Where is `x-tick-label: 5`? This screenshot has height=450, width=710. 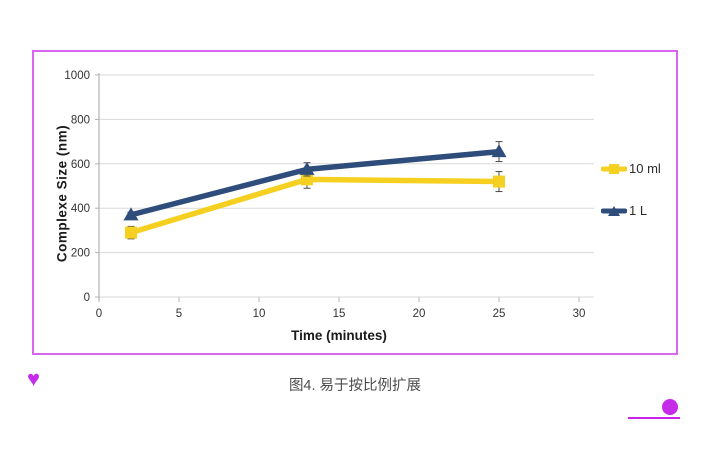 x-tick-label: 5 is located at coordinates (179, 314).